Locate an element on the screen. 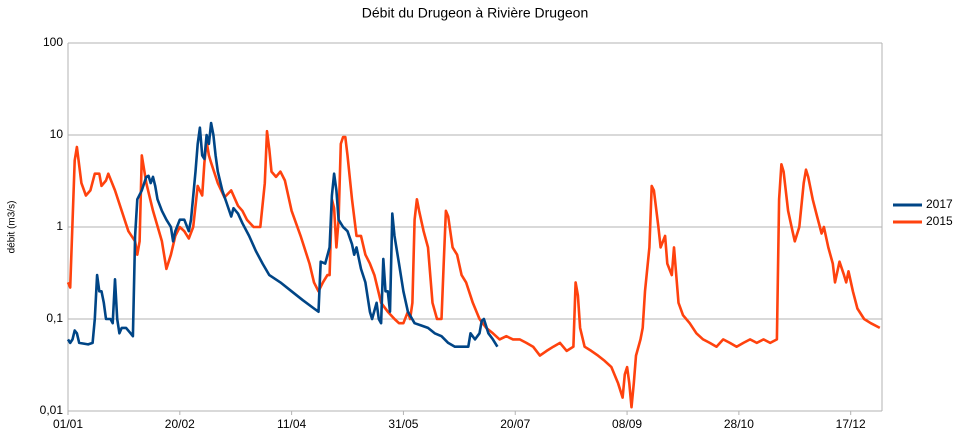 Image resolution: width=970 pixels, height=443 pixels. x-tick-label: 17/12 is located at coordinates (851, 424).